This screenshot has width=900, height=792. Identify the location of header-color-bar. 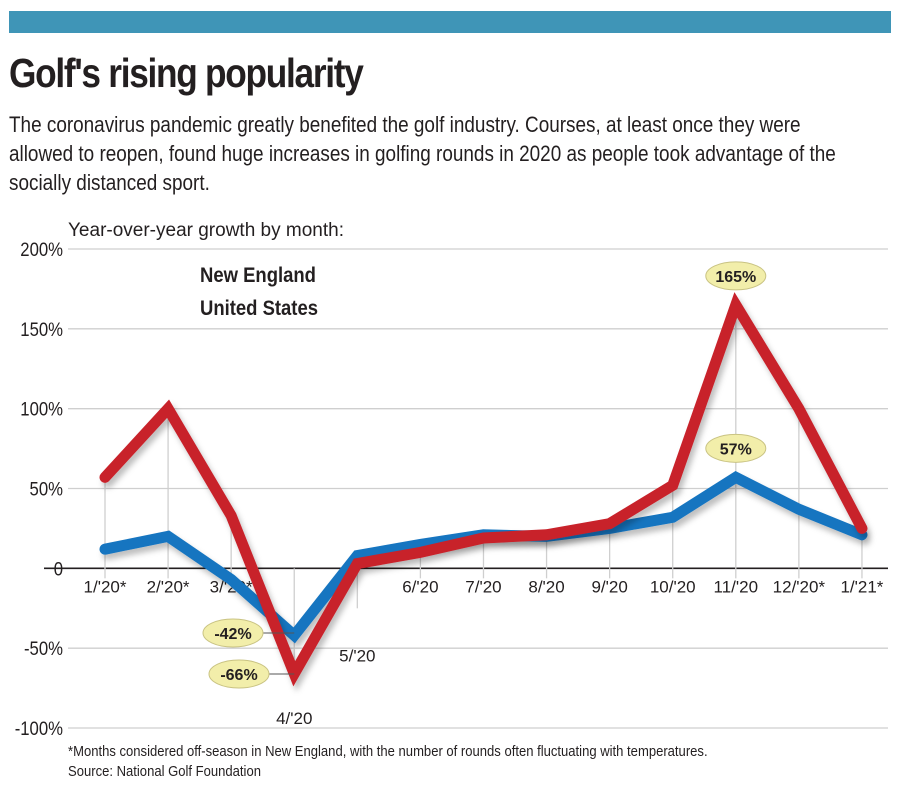
(450, 22).